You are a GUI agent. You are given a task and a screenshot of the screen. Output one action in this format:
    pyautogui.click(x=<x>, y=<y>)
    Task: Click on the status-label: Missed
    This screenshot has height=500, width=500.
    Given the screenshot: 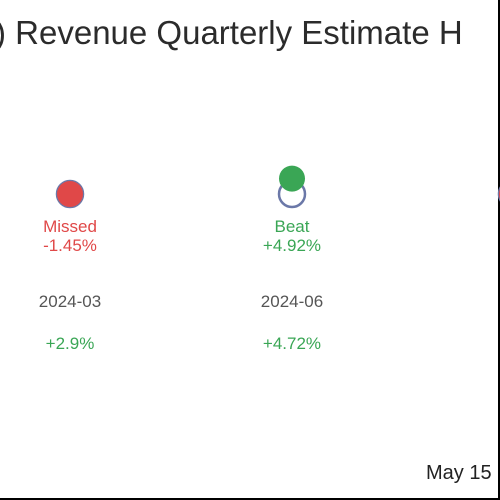 What is the action you would take?
    pyautogui.click(x=70, y=226)
    